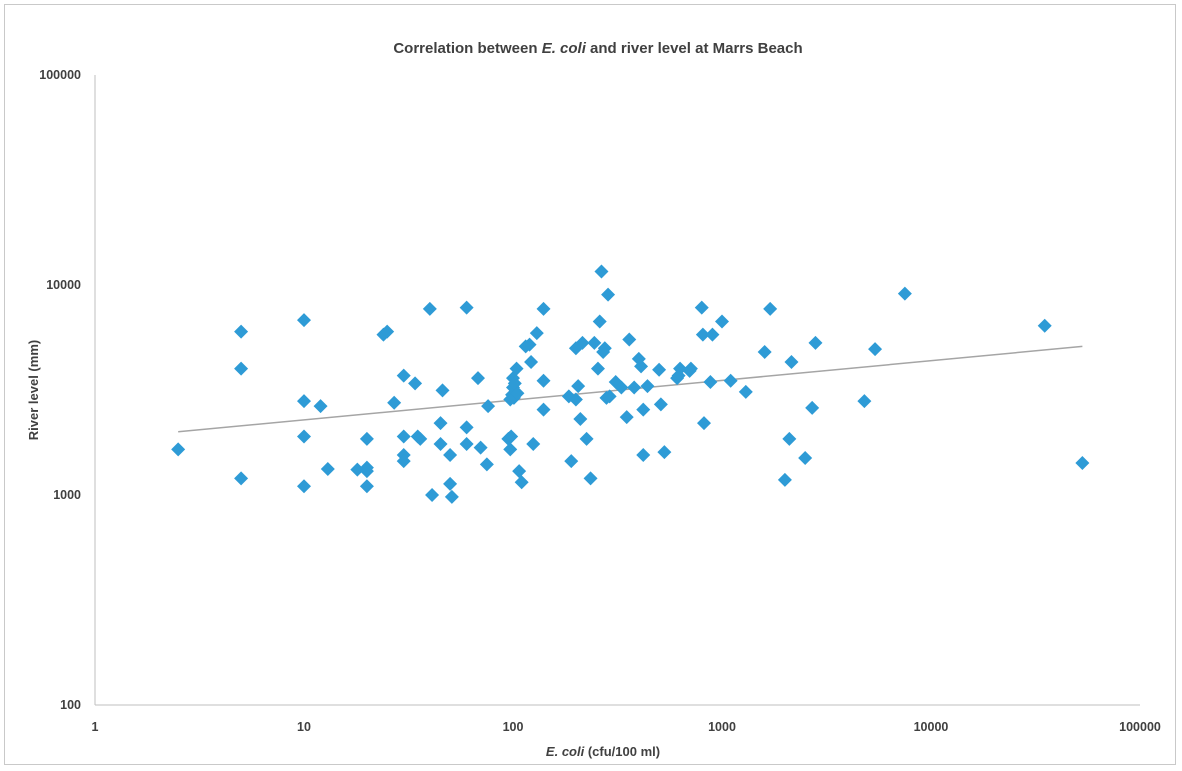 The image size is (1182, 771). What do you see at coordinates (513, 727) in the screenshot?
I see `x-tick-label: 100` at bounding box center [513, 727].